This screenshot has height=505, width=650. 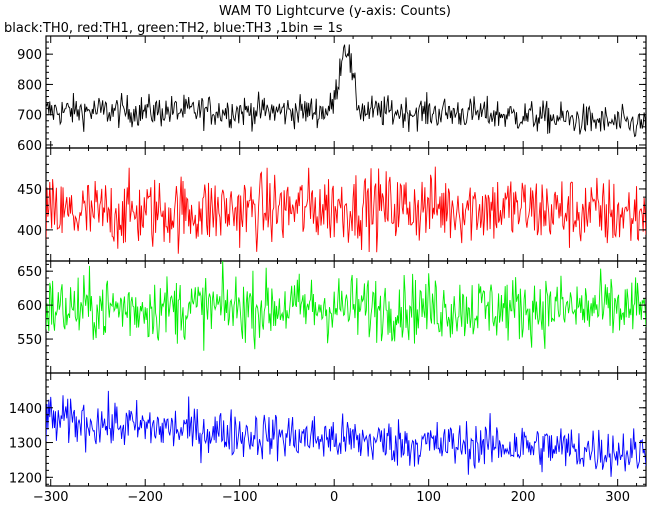 I want to click on x-tick-label: 100, so click(x=428, y=497).